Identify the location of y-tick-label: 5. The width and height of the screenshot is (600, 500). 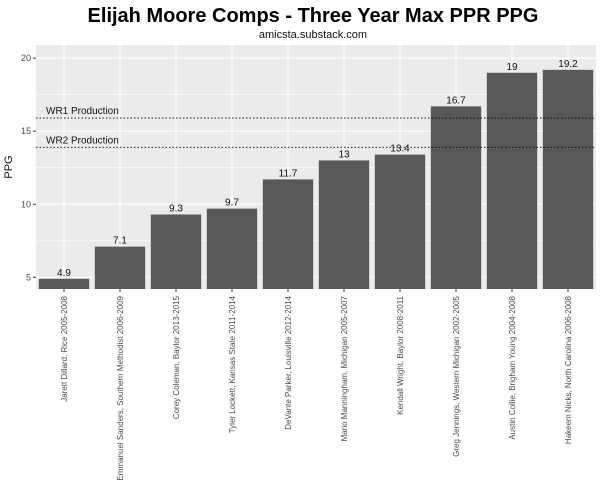
(28, 277).